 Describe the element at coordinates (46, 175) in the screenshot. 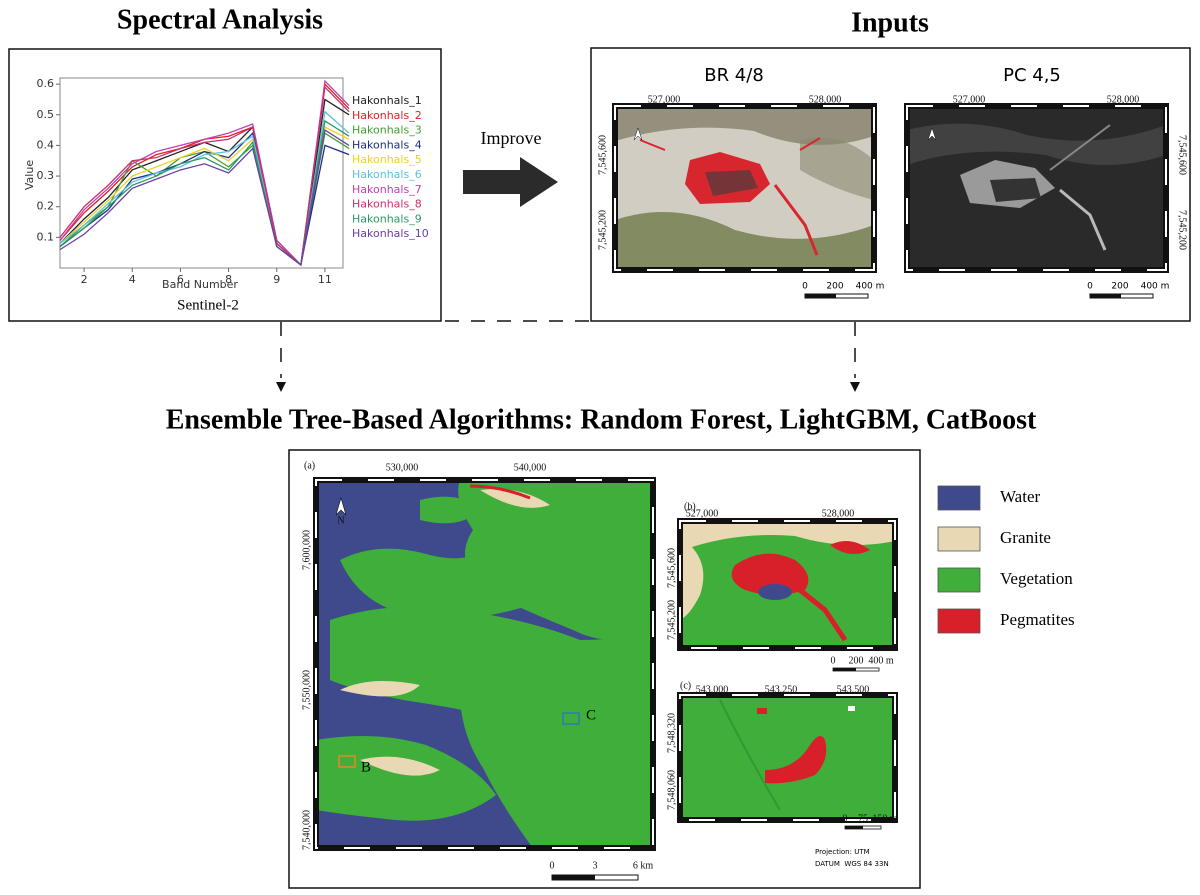

I see `y-tick-label: 0.3` at that location.